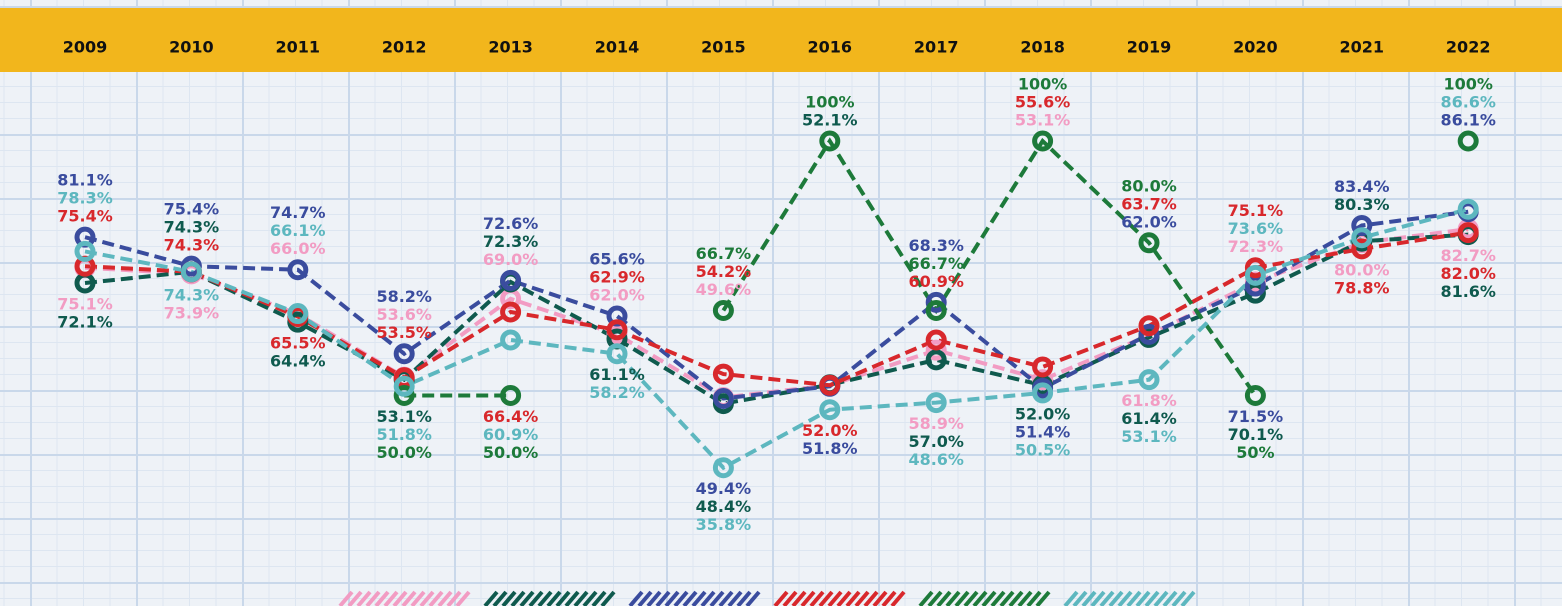  I want to click on data-label: 50%, so click(1255, 452).